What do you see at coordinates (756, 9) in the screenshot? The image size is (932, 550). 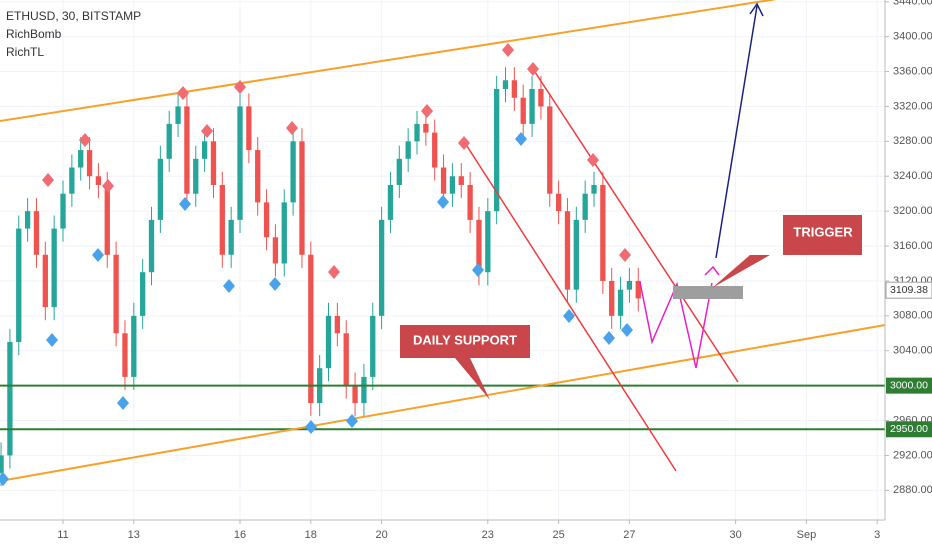 I see `target-arrow-head` at bounding box center [756, 9].